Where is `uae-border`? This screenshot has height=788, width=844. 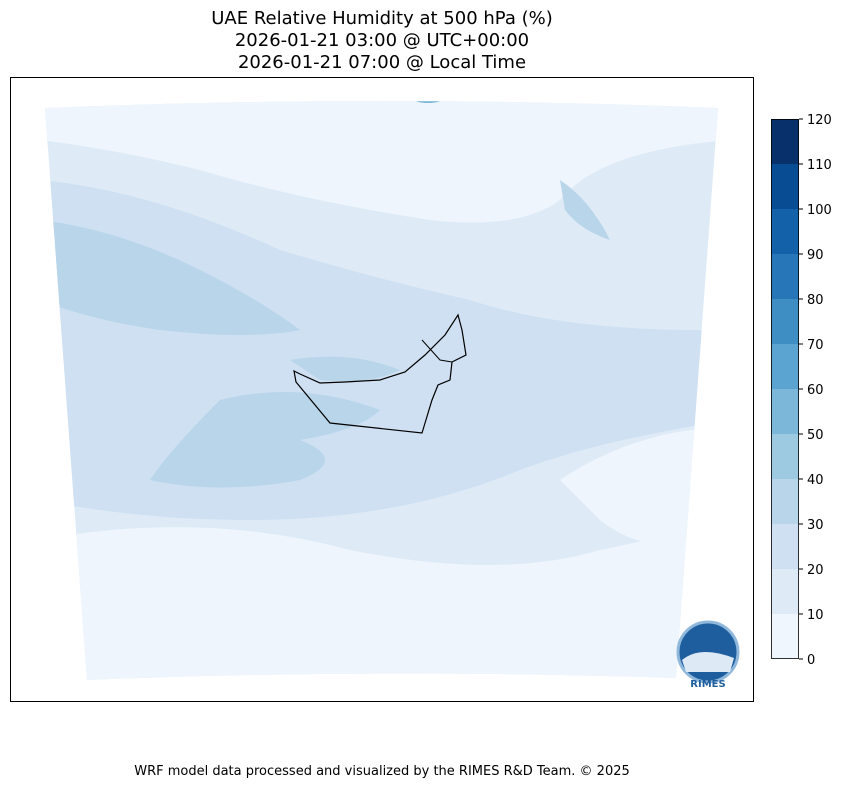
uae-border is located at coordinates (380, 373).